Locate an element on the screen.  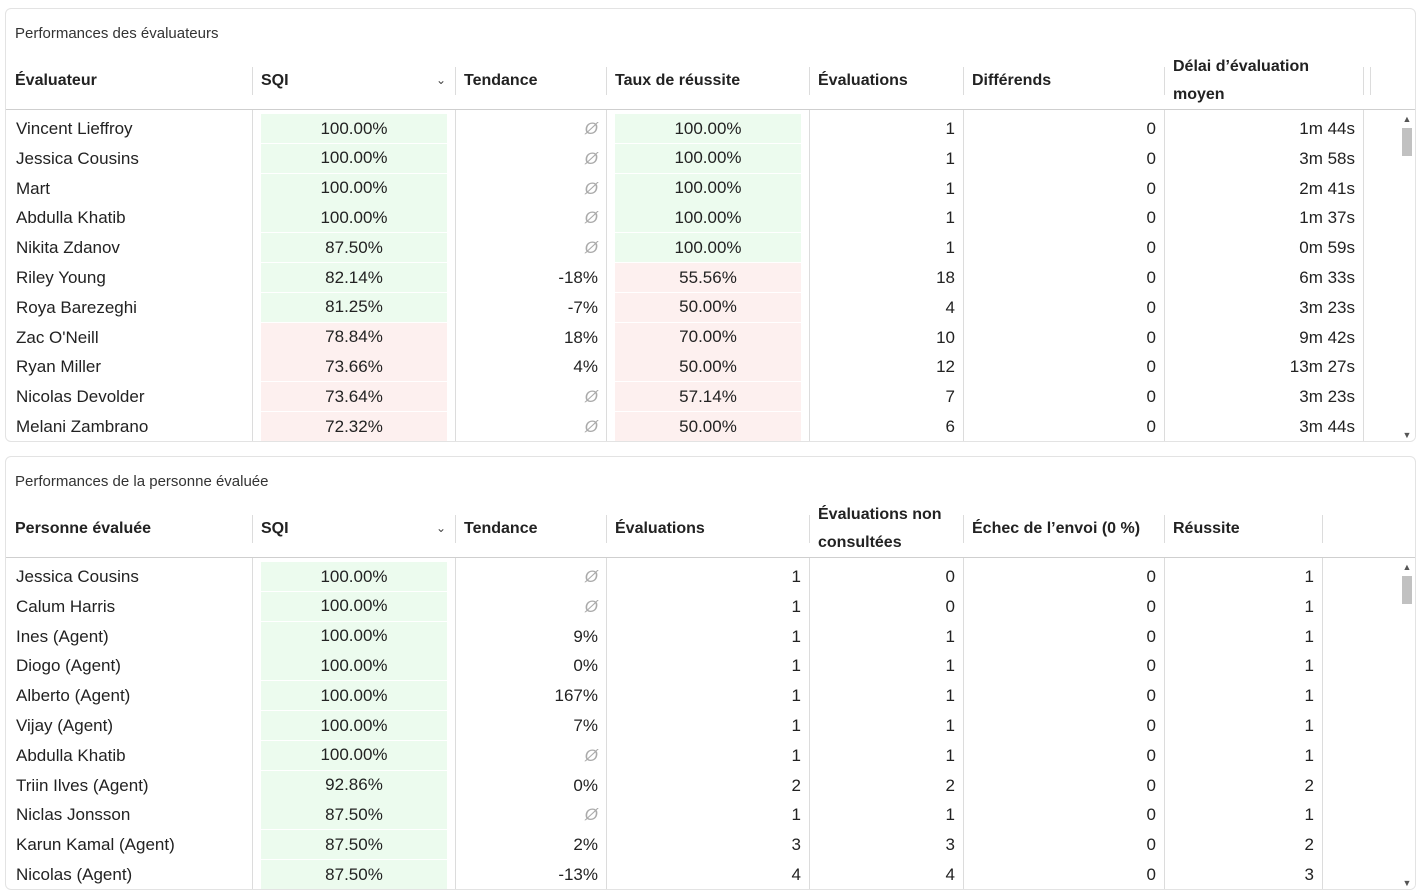
table-row: Triin Ilves (Agent) 92.86% 0% 2 2 0 2 is located at coordinates (702, 785).